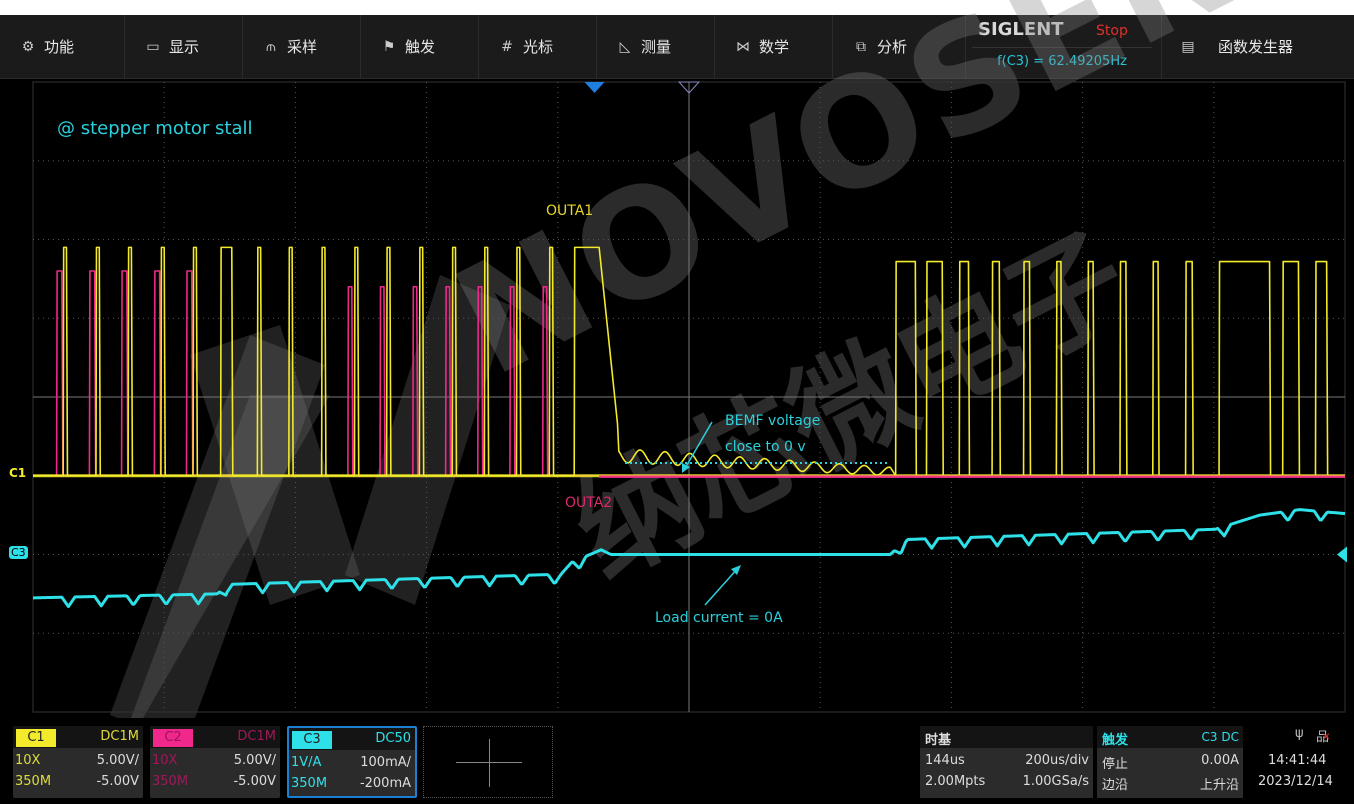 Image resolution: width=1354 pixels, height=804 pixels. What do you see at coordinates (352, 762) in the screenshot?
I see `channel-c3-box: C3 DC50 1V/A 100mA/ 350M -200mA` at bounding box center [352, 762].